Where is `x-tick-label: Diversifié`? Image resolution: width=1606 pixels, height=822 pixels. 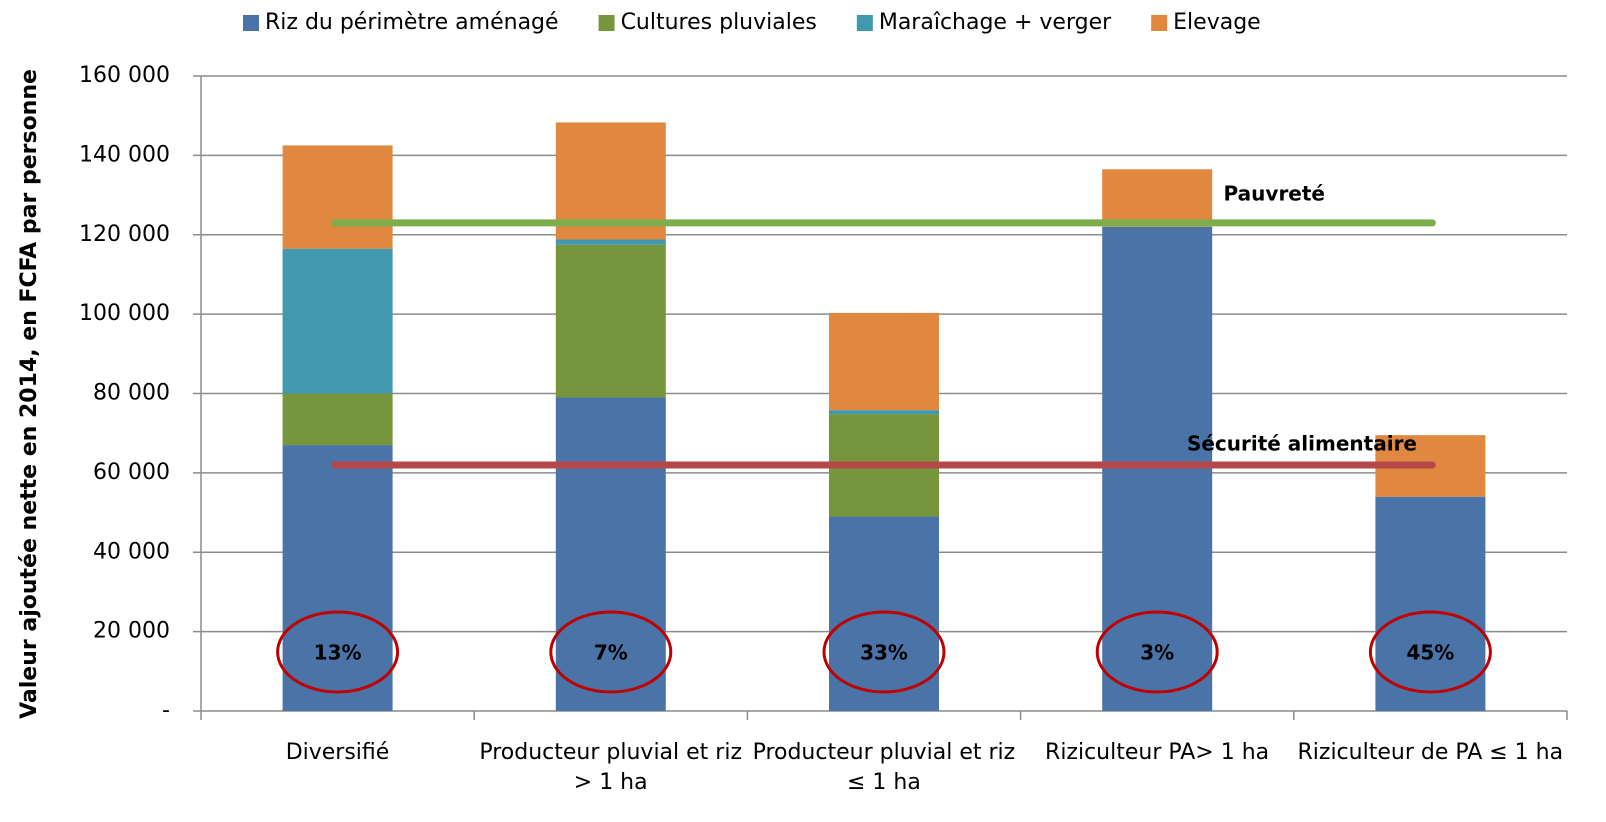
x-tick-label: Diversifié is located at coordinates (337, 752).